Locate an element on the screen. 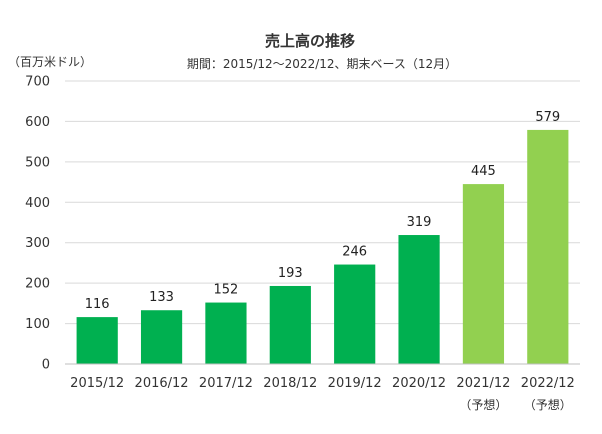  x-tick-label: 2015/12 is located at coordinates (97, 383).